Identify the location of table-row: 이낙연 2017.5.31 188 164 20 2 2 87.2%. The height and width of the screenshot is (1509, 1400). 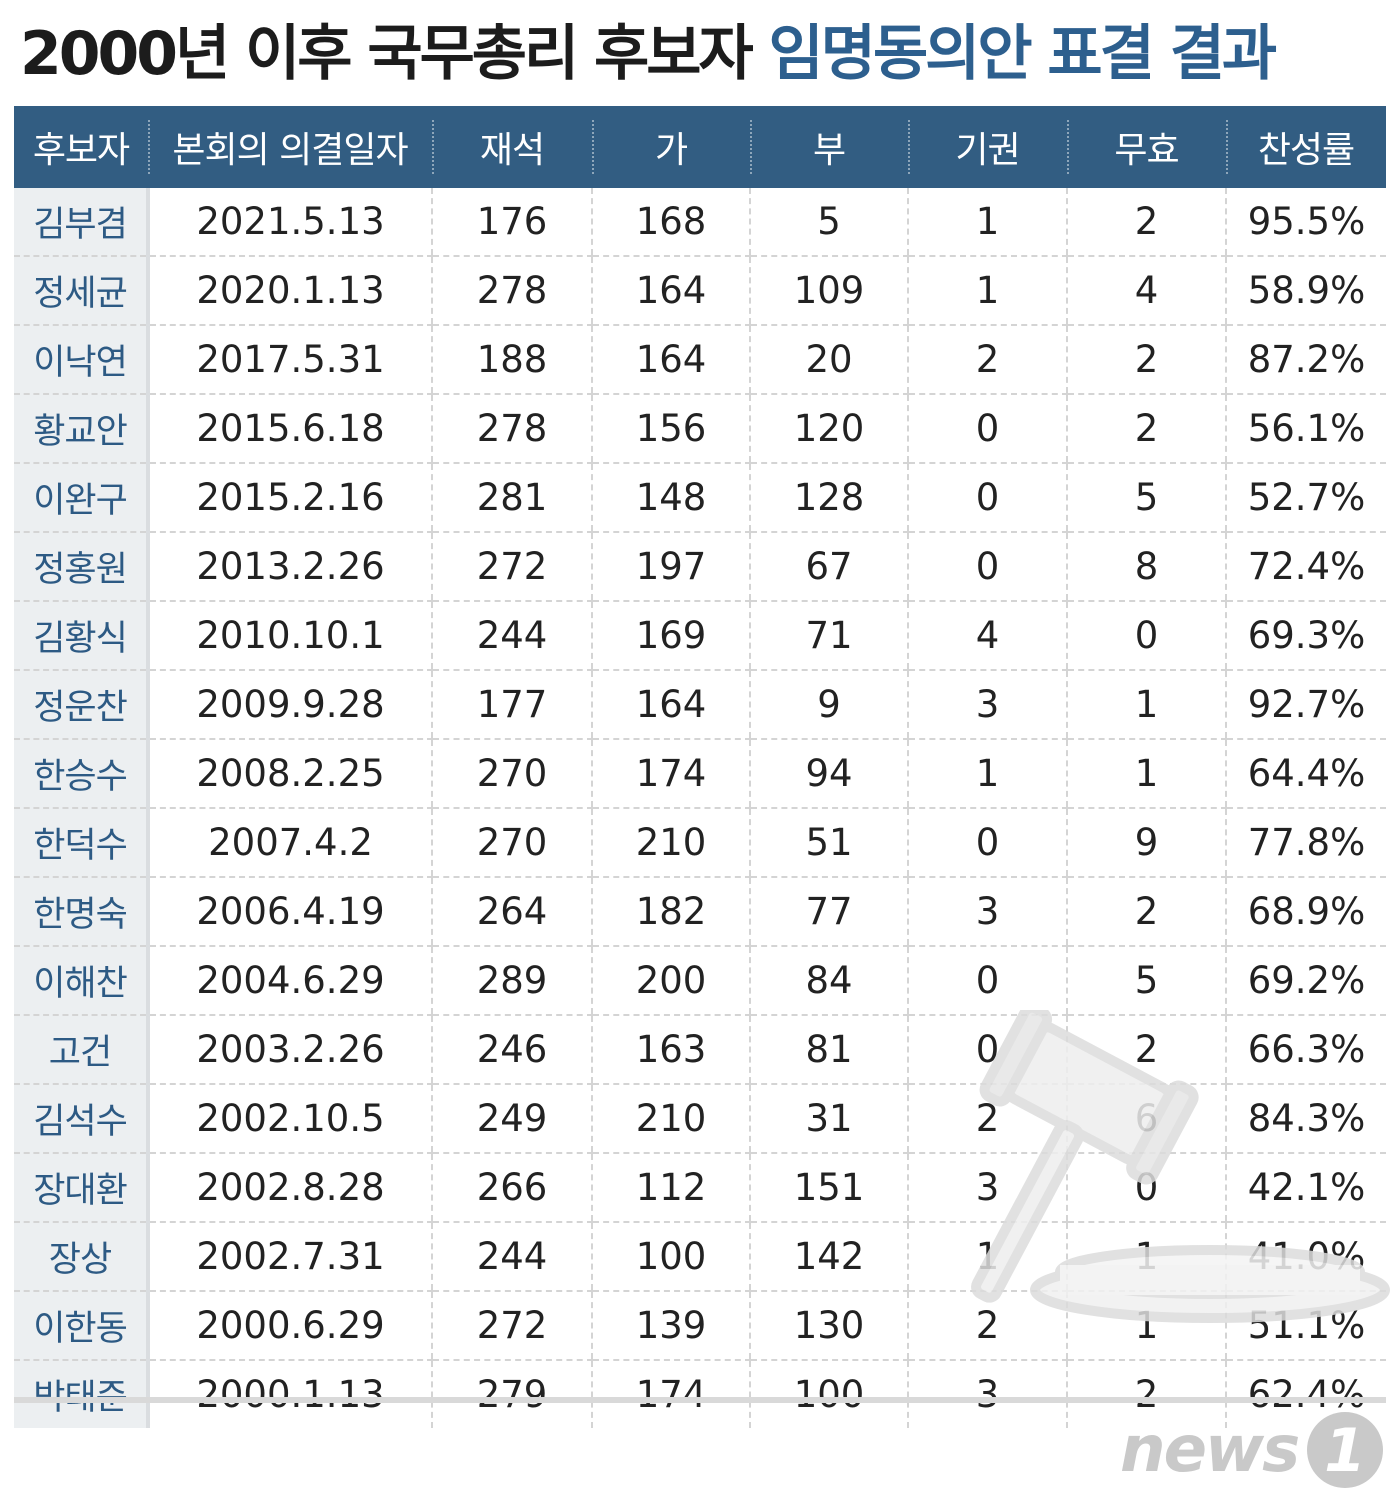
(700, 360).